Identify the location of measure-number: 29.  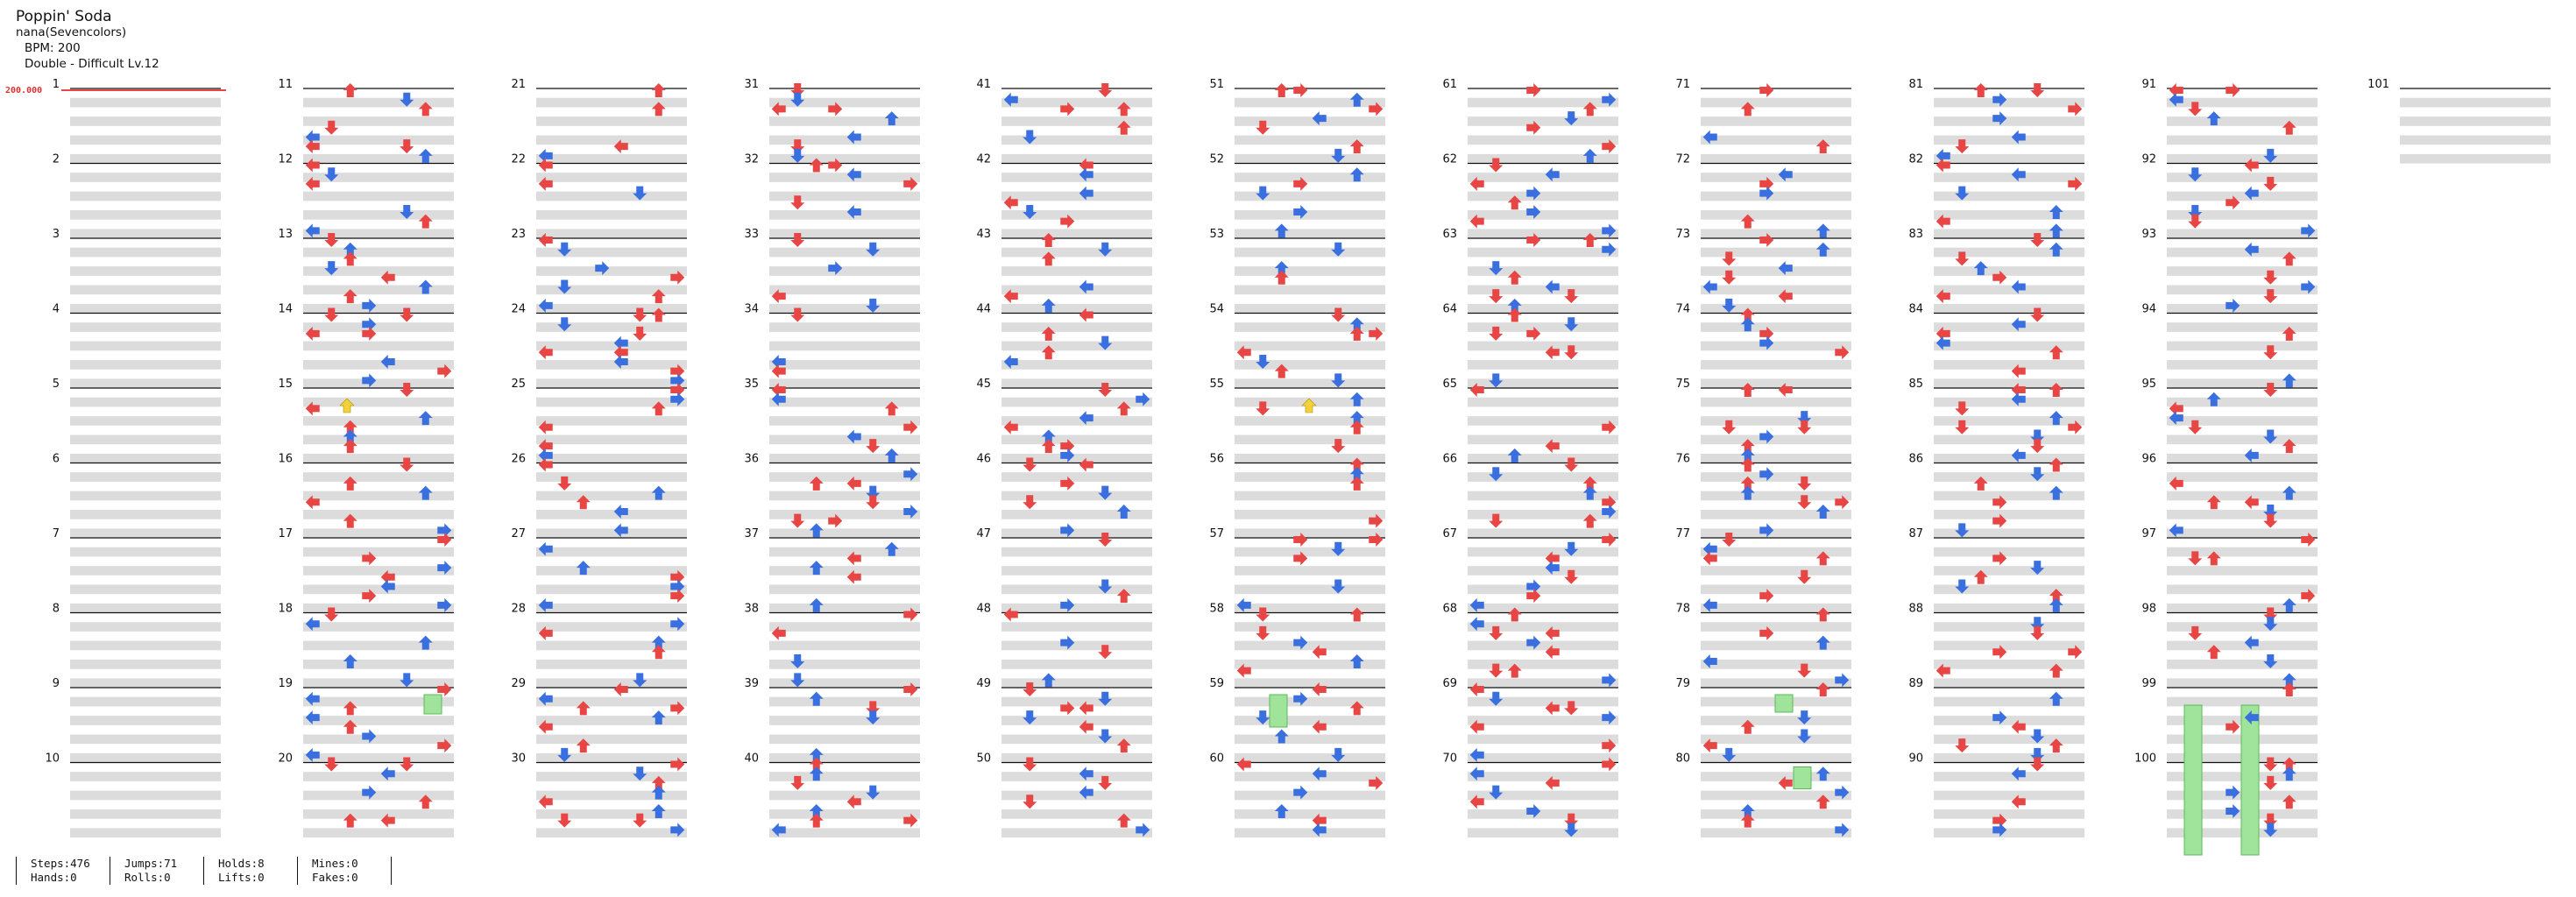
(518, 683).